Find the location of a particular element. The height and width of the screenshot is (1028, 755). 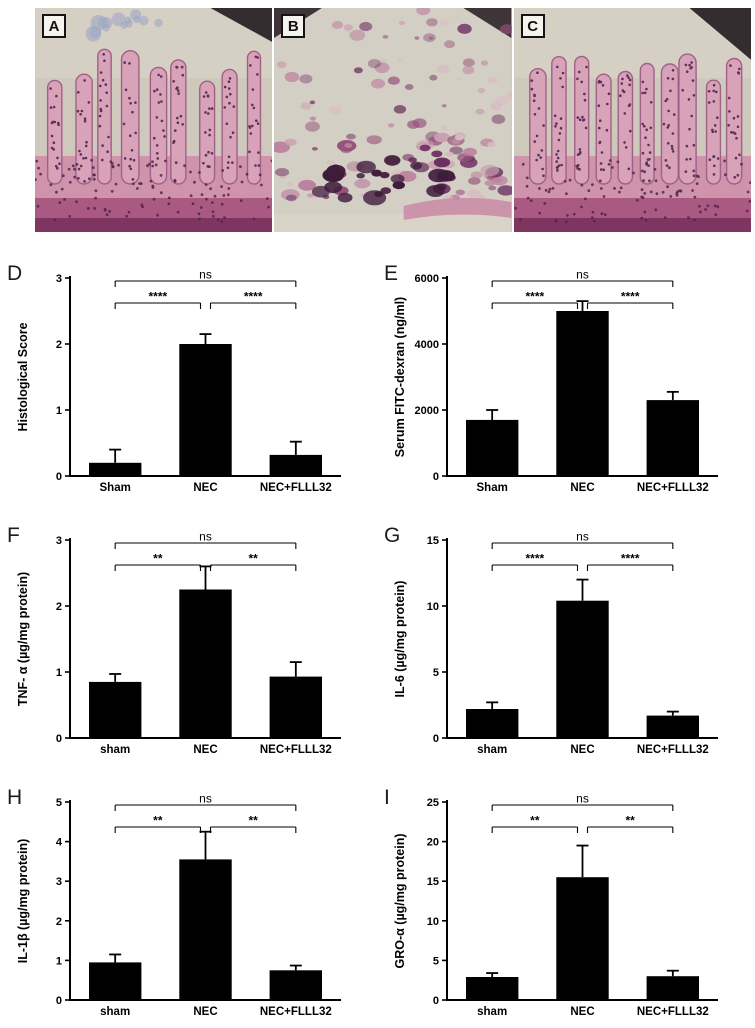

panel-label-i: I is located at coordinates (387, 797).